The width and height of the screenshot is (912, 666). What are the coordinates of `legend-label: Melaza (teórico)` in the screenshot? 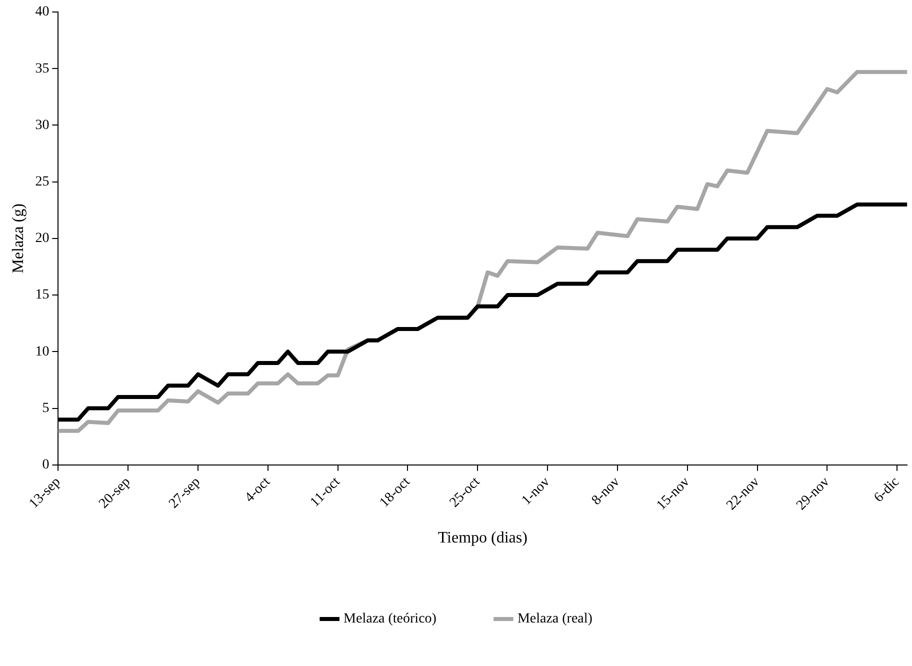 It's located at (390, 619).